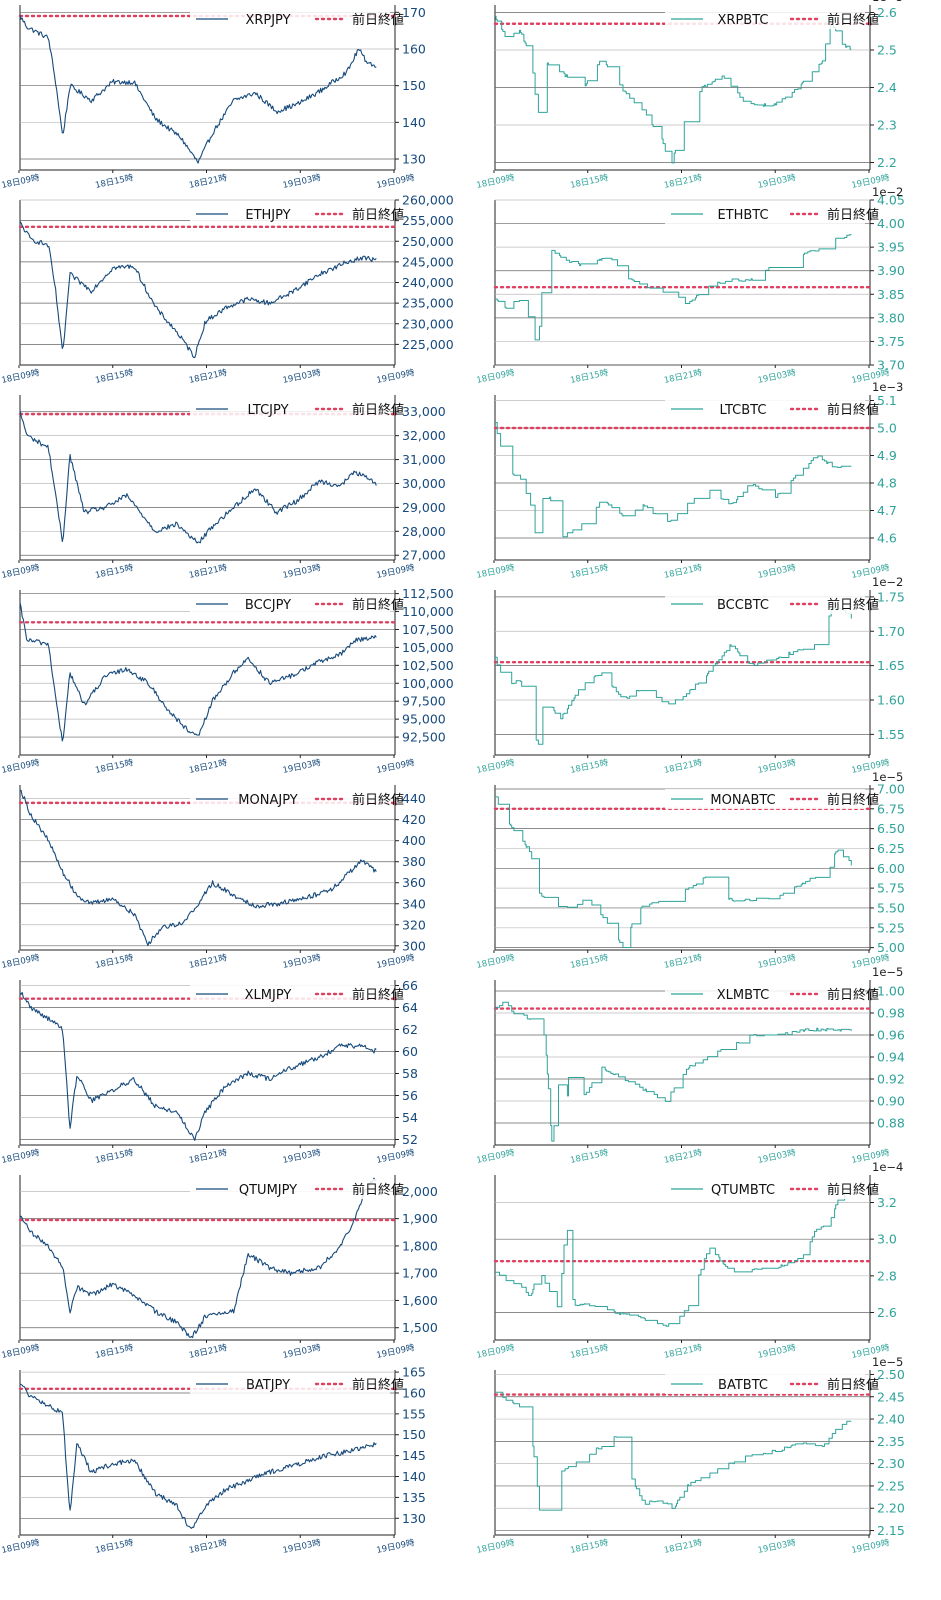  Describe the element at coordinates (887, 455) in the screenshot. I see `y-tick-label: 4.9` at that location.